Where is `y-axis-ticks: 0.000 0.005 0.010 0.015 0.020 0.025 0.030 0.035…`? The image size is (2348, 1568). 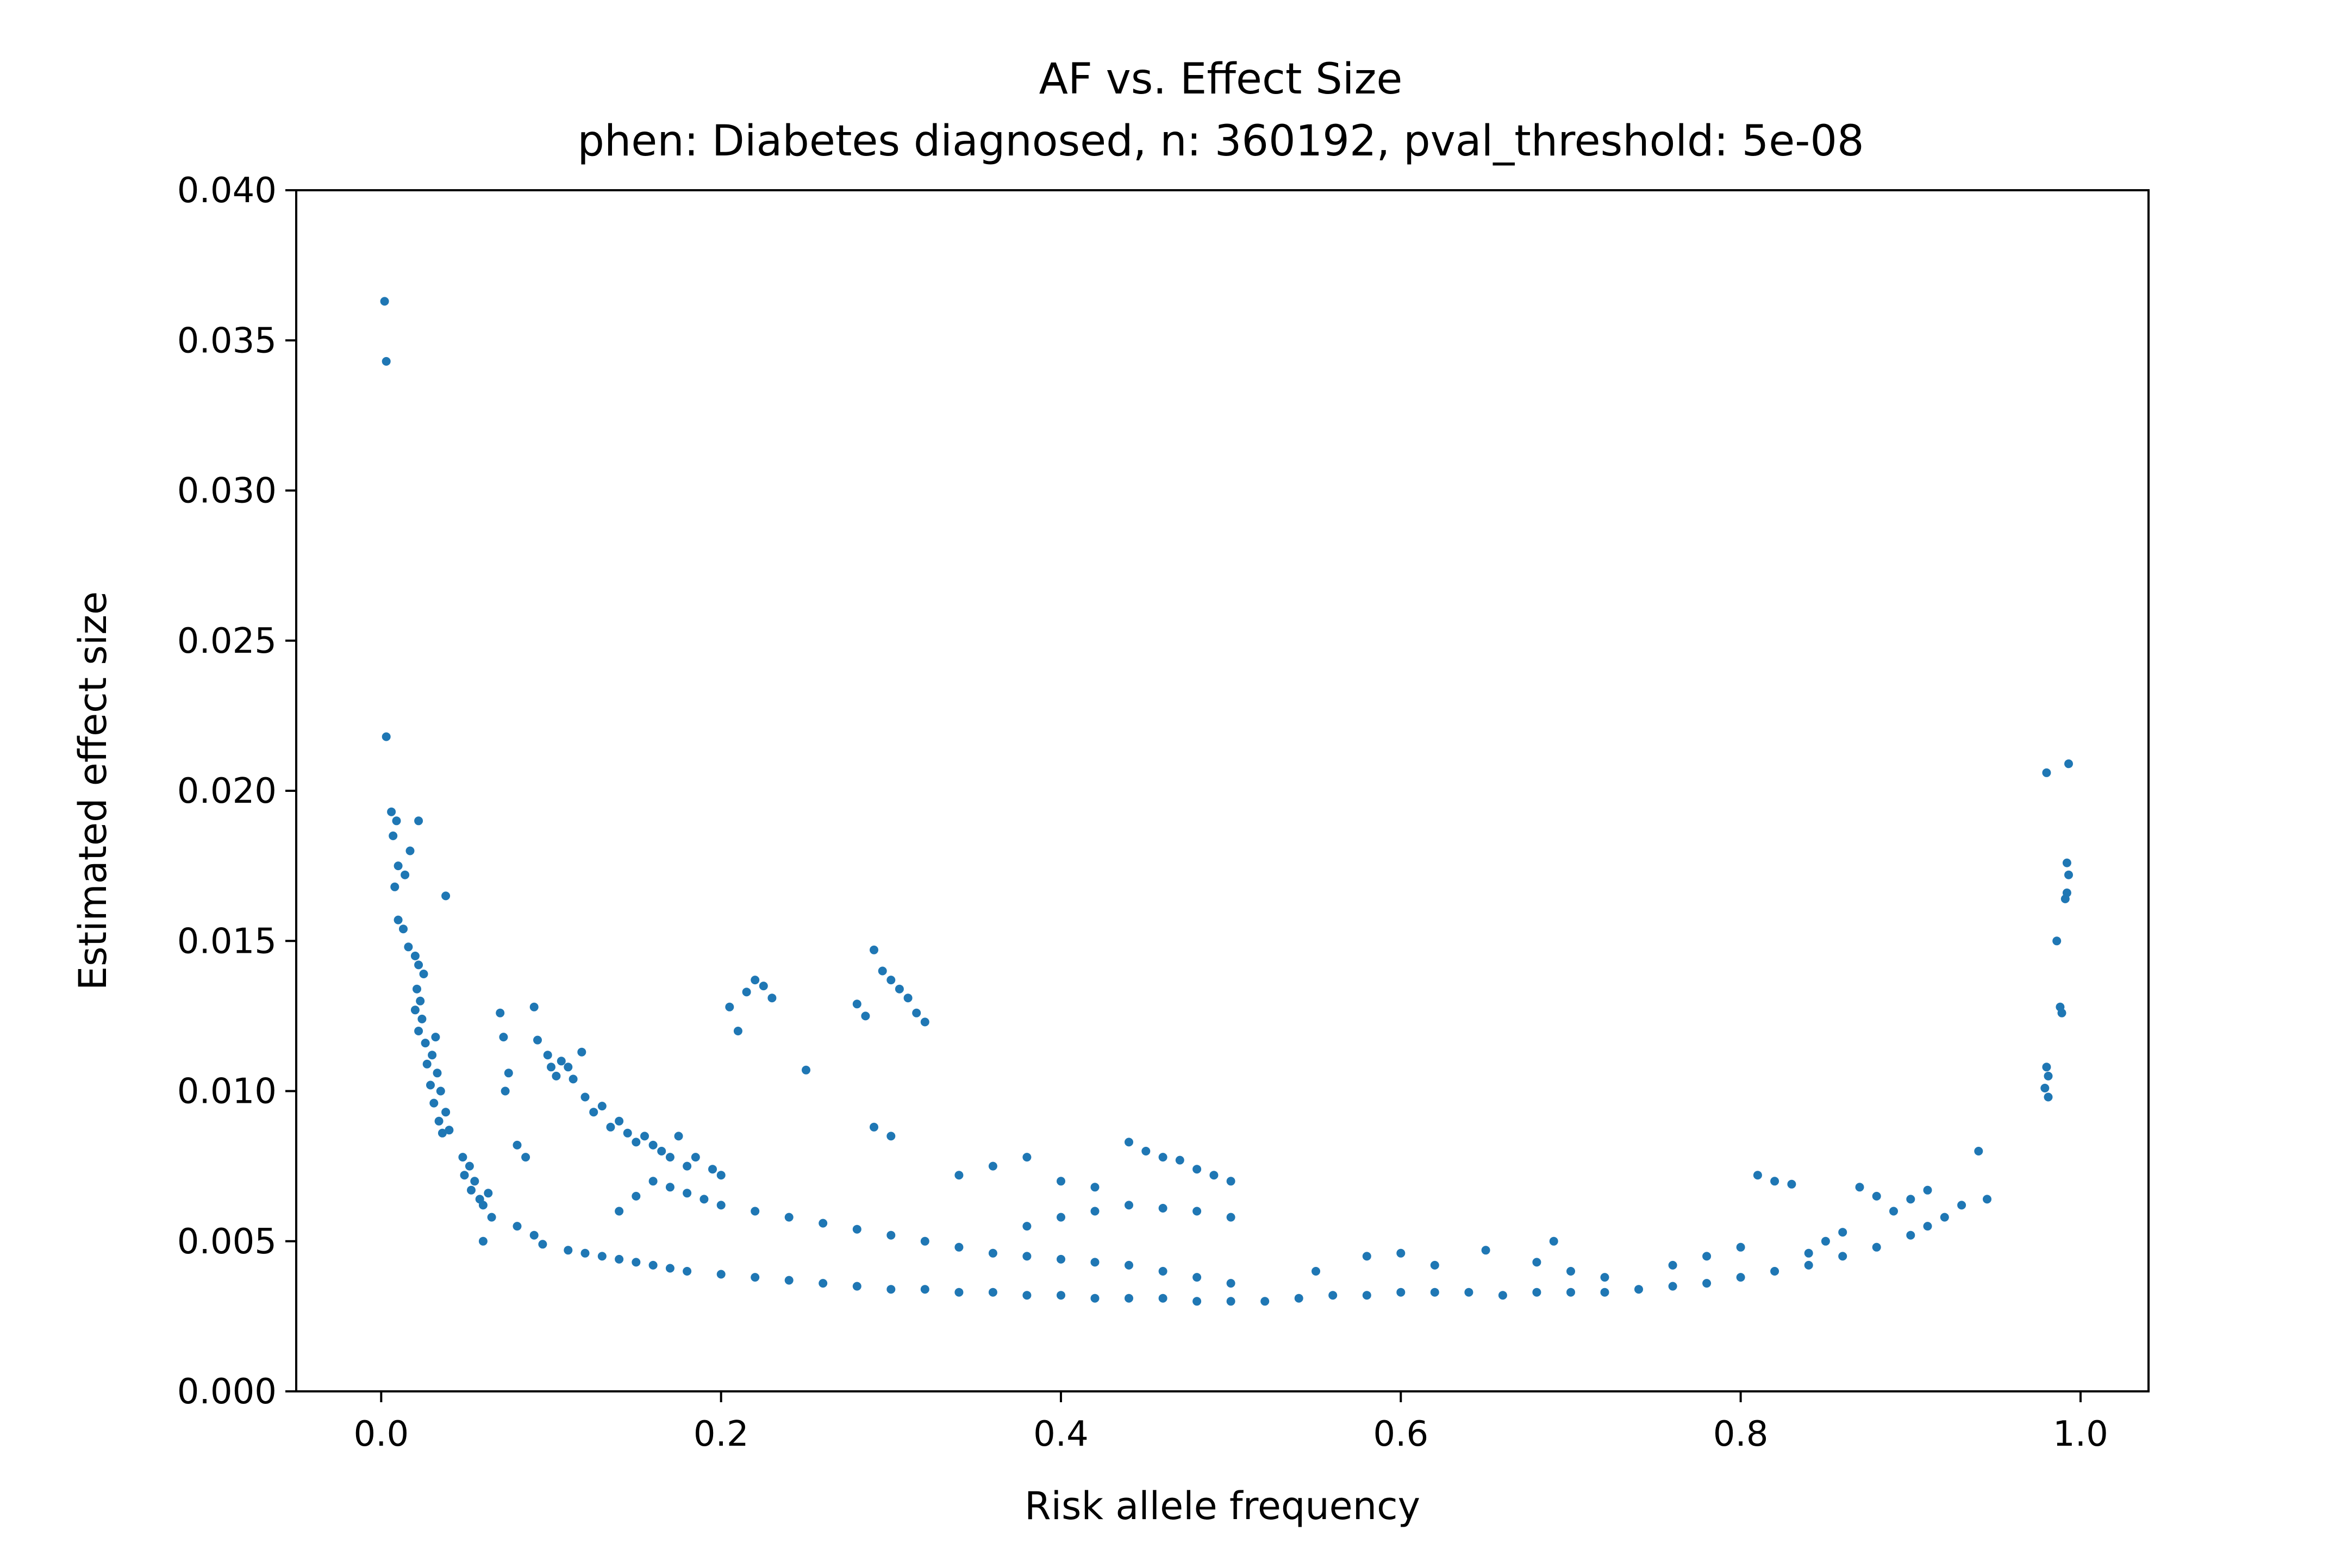
y-axis-ticks: 0.000 0.005 0.010 0.015 0.020 0.025 0.030 0.035… is located at coordinates (236, 791).